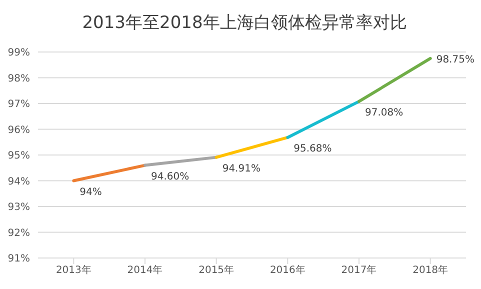 Image resolution: width=481 pixels, height=289 pixels. Describe the element at coordinates (244, 23) in the screenshot. I see `chart-title: 2013年至2018年上海白领体检异常率对比` at that location.